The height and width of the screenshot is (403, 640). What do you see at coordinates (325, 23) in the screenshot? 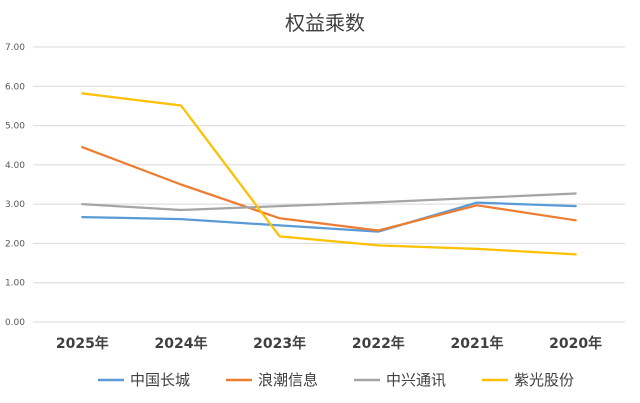
I see `chart-title: 权益乘数` at bounding box center [325, 23].